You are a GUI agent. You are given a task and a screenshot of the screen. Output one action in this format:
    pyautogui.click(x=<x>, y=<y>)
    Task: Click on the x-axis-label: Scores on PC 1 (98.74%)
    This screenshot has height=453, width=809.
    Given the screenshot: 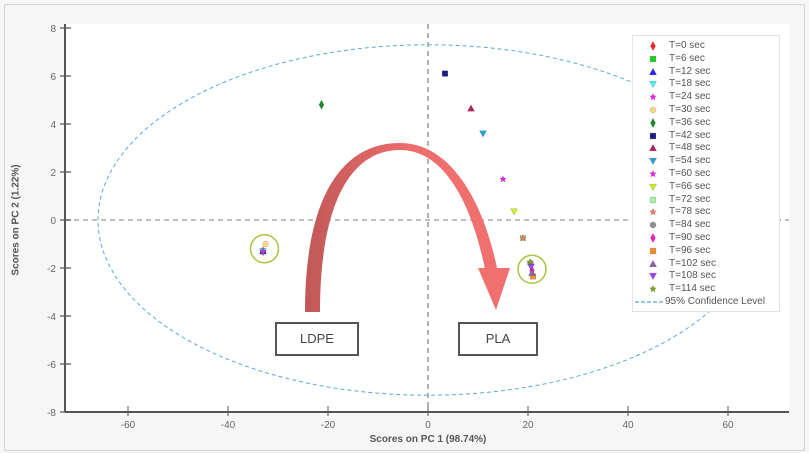 What is the action you would take?
    pyautogui.click(x=428, y=439)
    